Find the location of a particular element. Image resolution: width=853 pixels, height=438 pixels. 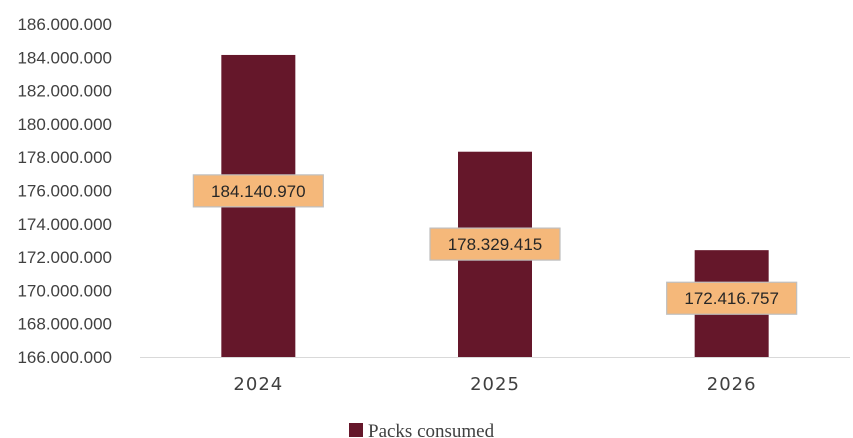

y-tick-label: 184.000.000 is located at coordinates (64, 57).